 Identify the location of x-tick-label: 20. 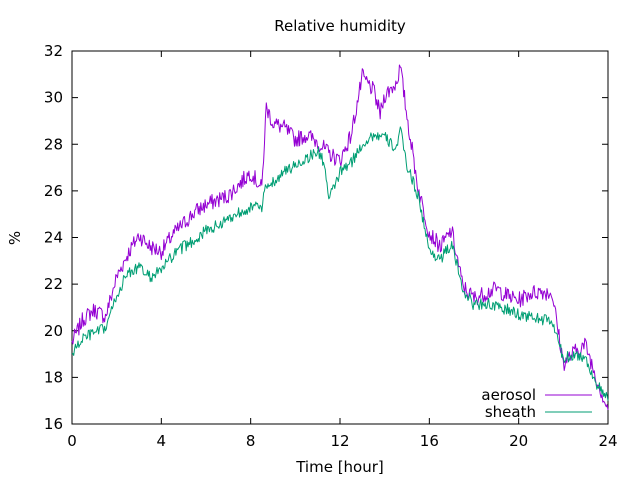
(518, 441).